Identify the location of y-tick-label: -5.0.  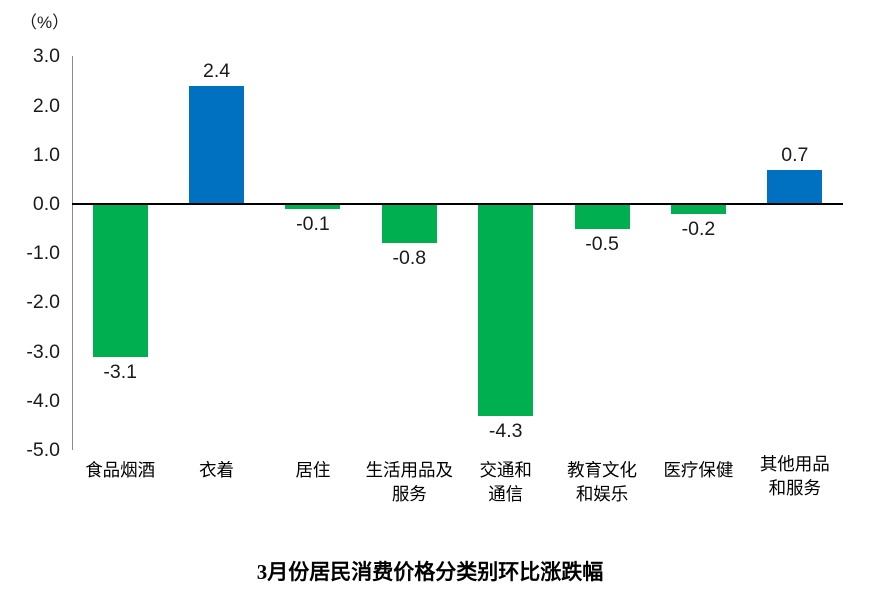
(43, 450).